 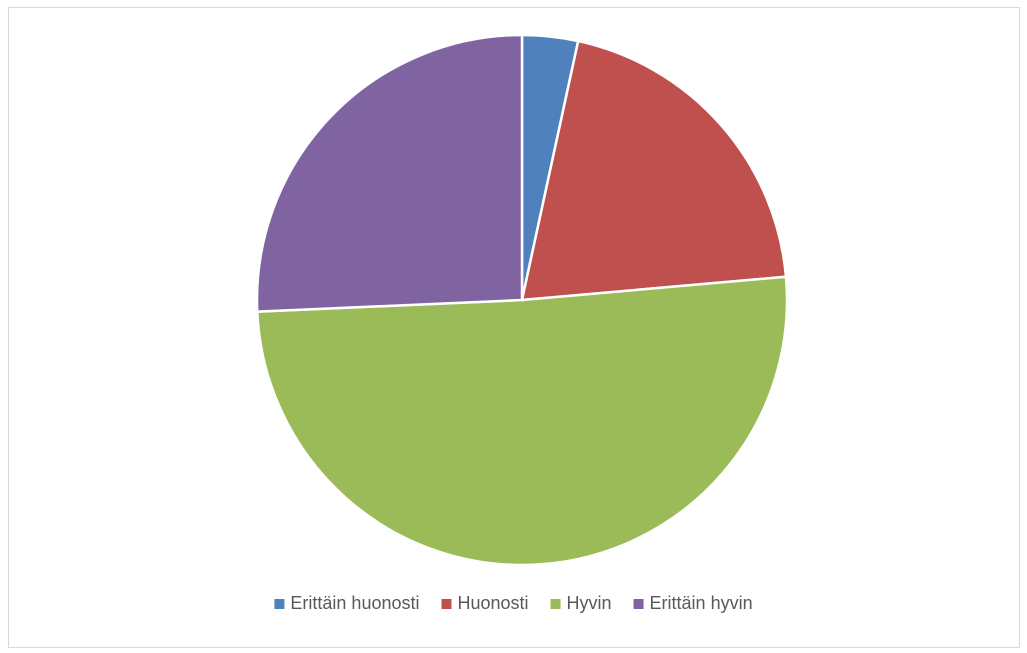 I want to click on legend-item: Erittäin hyvin, so click(x=693, y=603).